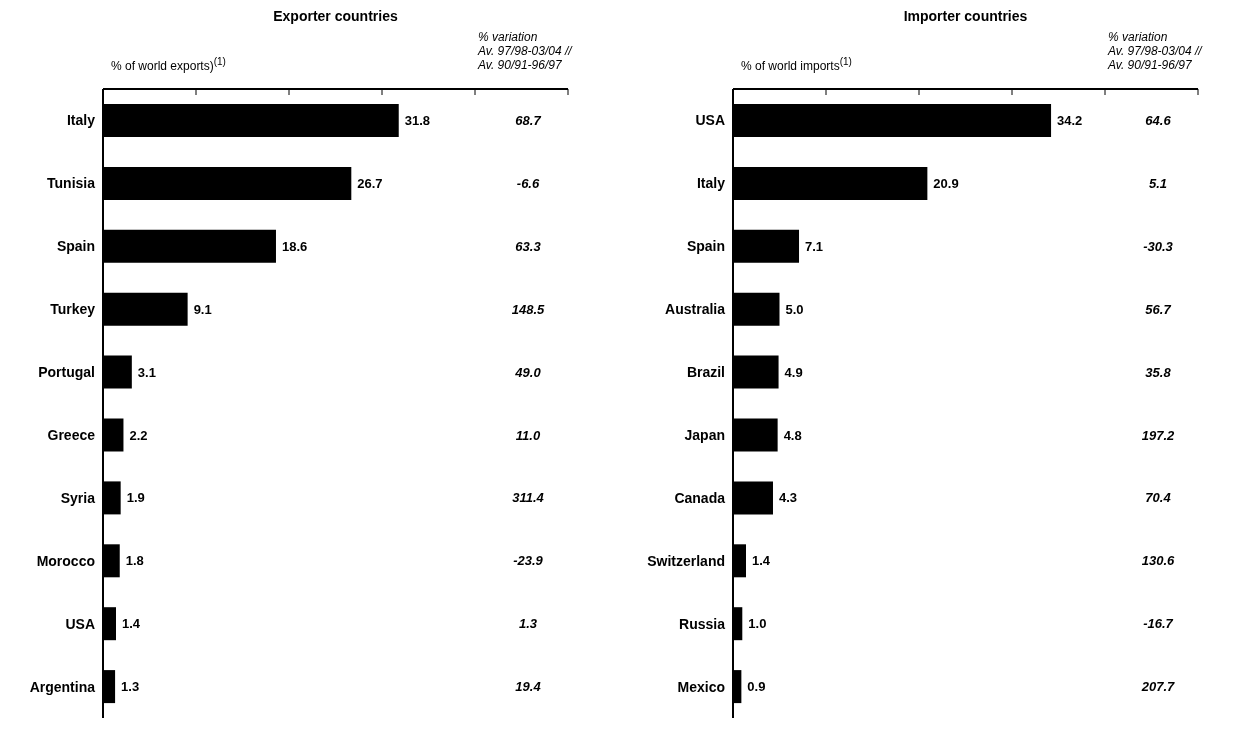 The width and height of the screenshot is (1258, 744). I want to click on annotation: 197.2, so click(1158, 435).